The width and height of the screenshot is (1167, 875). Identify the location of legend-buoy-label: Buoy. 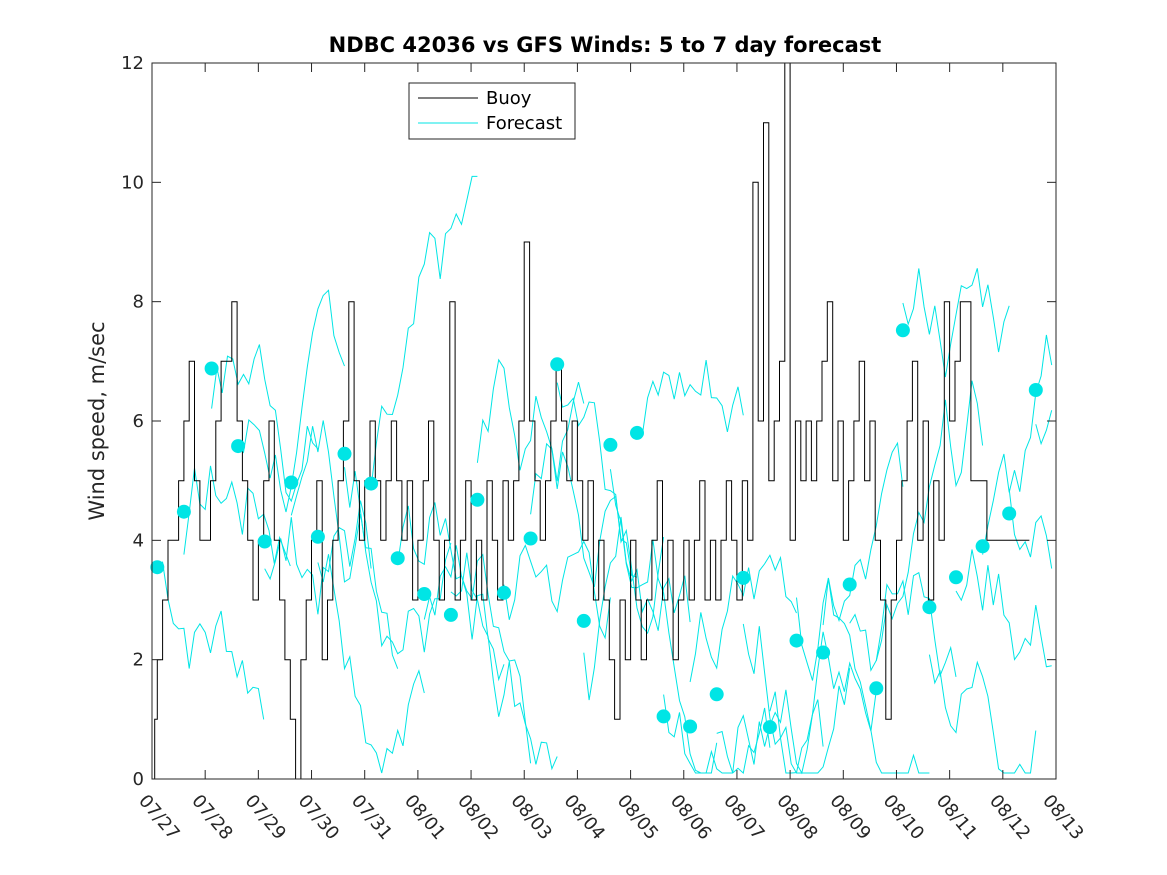
(509, 98).